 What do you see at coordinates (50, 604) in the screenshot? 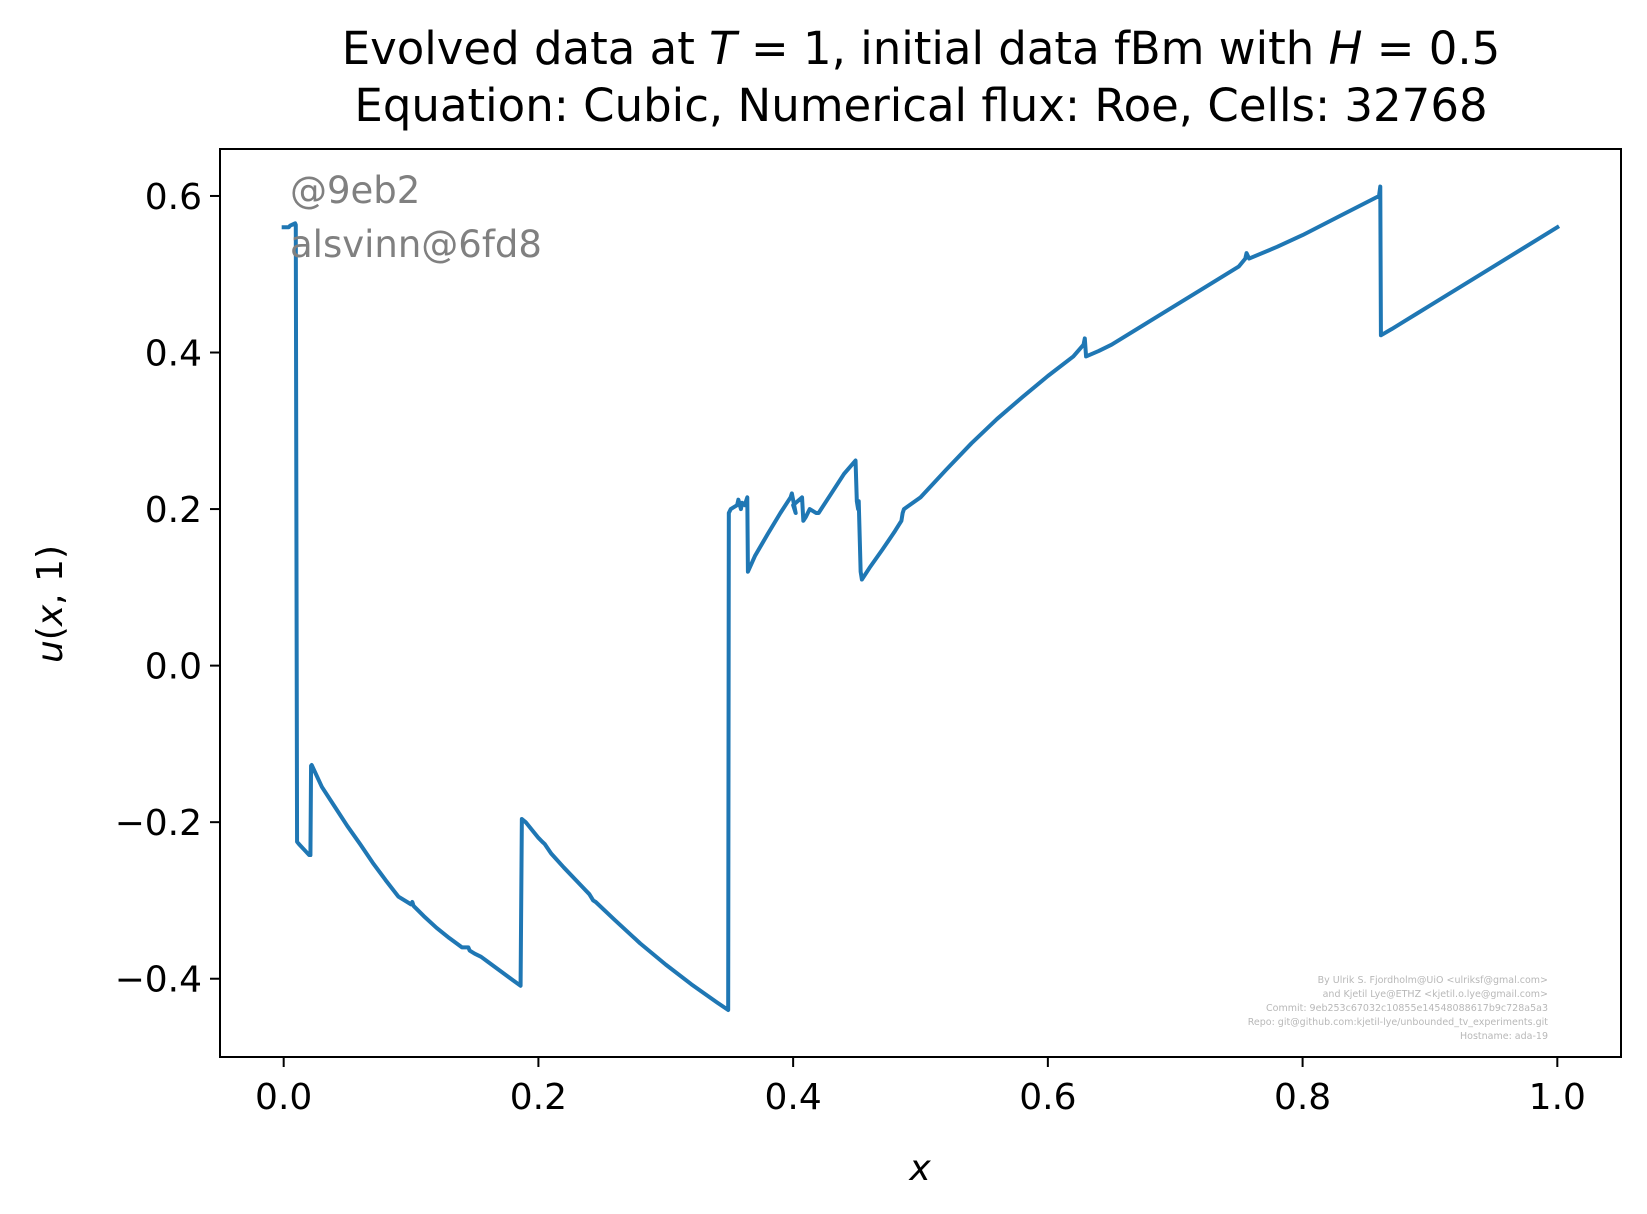
I see `y-axis-label: u(x, 1)` at bounding box center [50, 604].